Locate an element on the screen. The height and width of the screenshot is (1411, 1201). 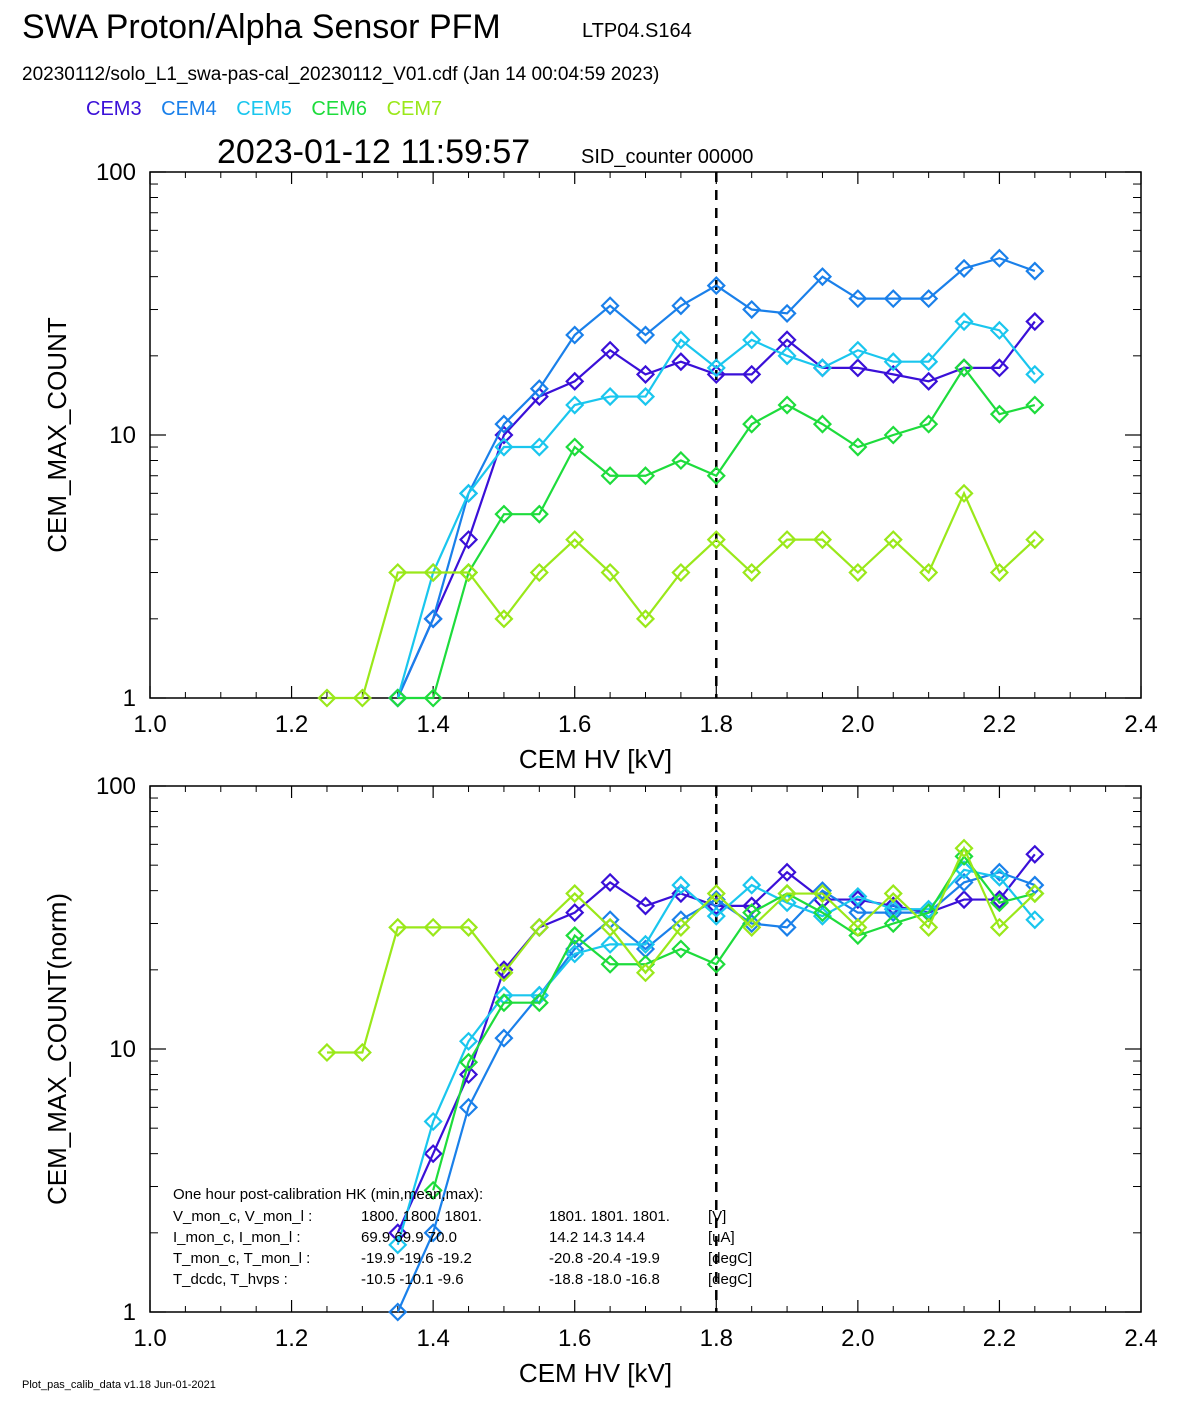
y-tick-label: 10 is located at coordinates (122, 1049).